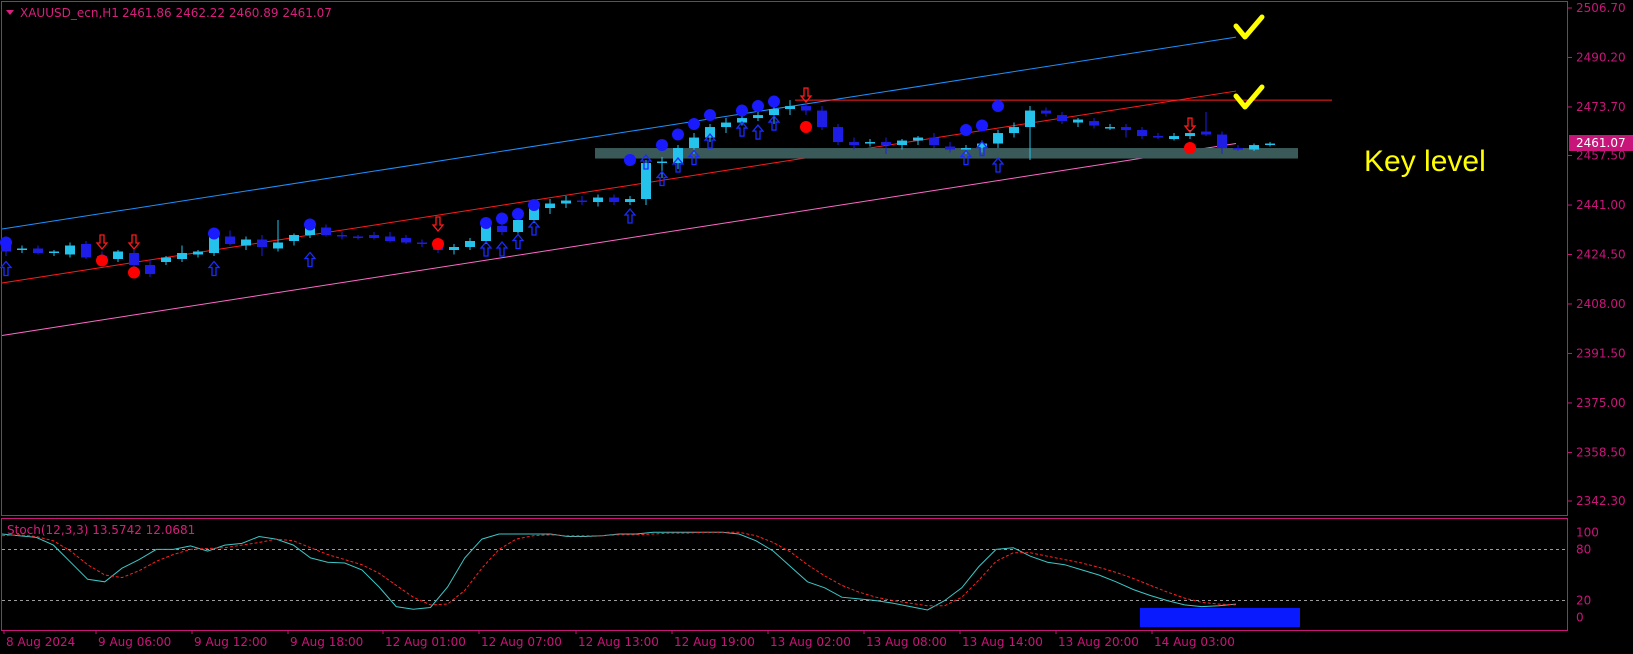 This screenshot has width=1633, height=654. I want to click on price-tick-label: 2375.00, so click(1601, 403).